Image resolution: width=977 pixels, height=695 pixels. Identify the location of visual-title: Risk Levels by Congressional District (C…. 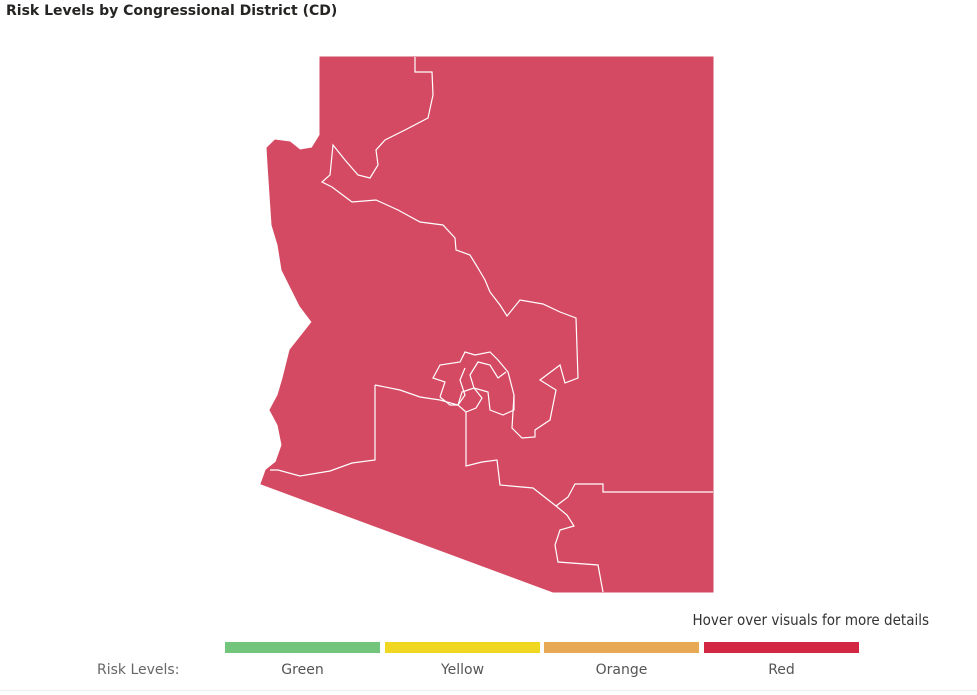
(172, 11).